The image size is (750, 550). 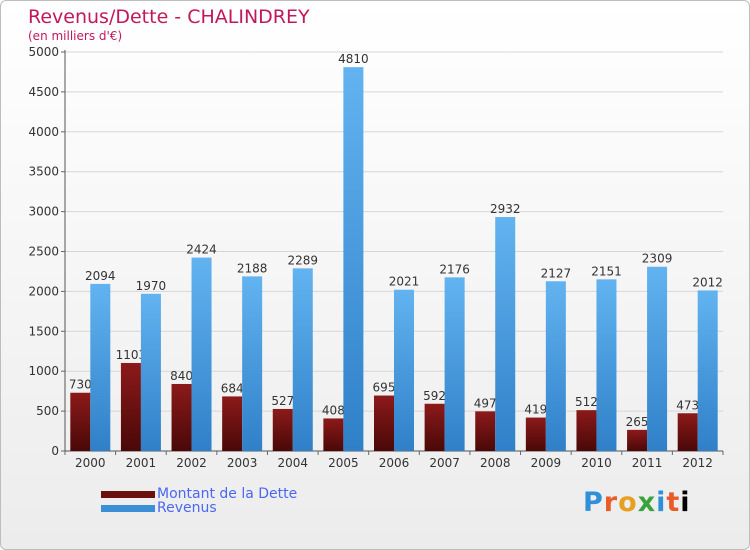 What do you see at coordinates (302, 260) in the screenshot?
I see `data-label-revenus: 2289` at bounding box center [302, 260].